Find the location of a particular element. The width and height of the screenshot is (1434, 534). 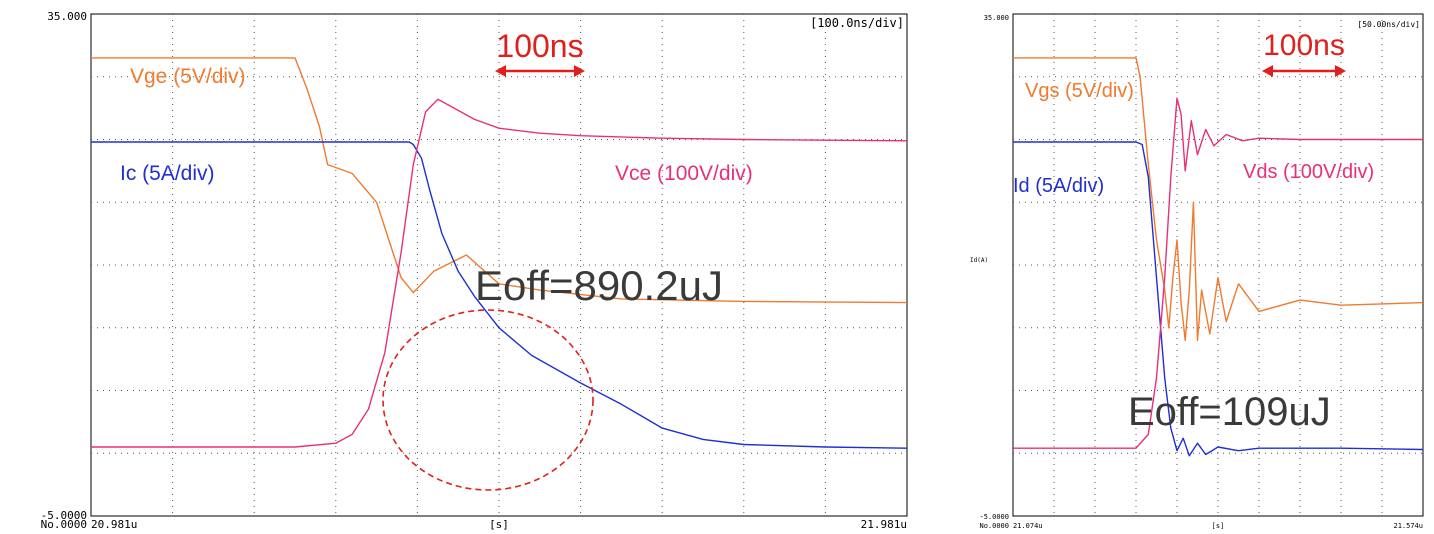

series-label-2: Ic (5A/div) is located at coordinates (167, 173).